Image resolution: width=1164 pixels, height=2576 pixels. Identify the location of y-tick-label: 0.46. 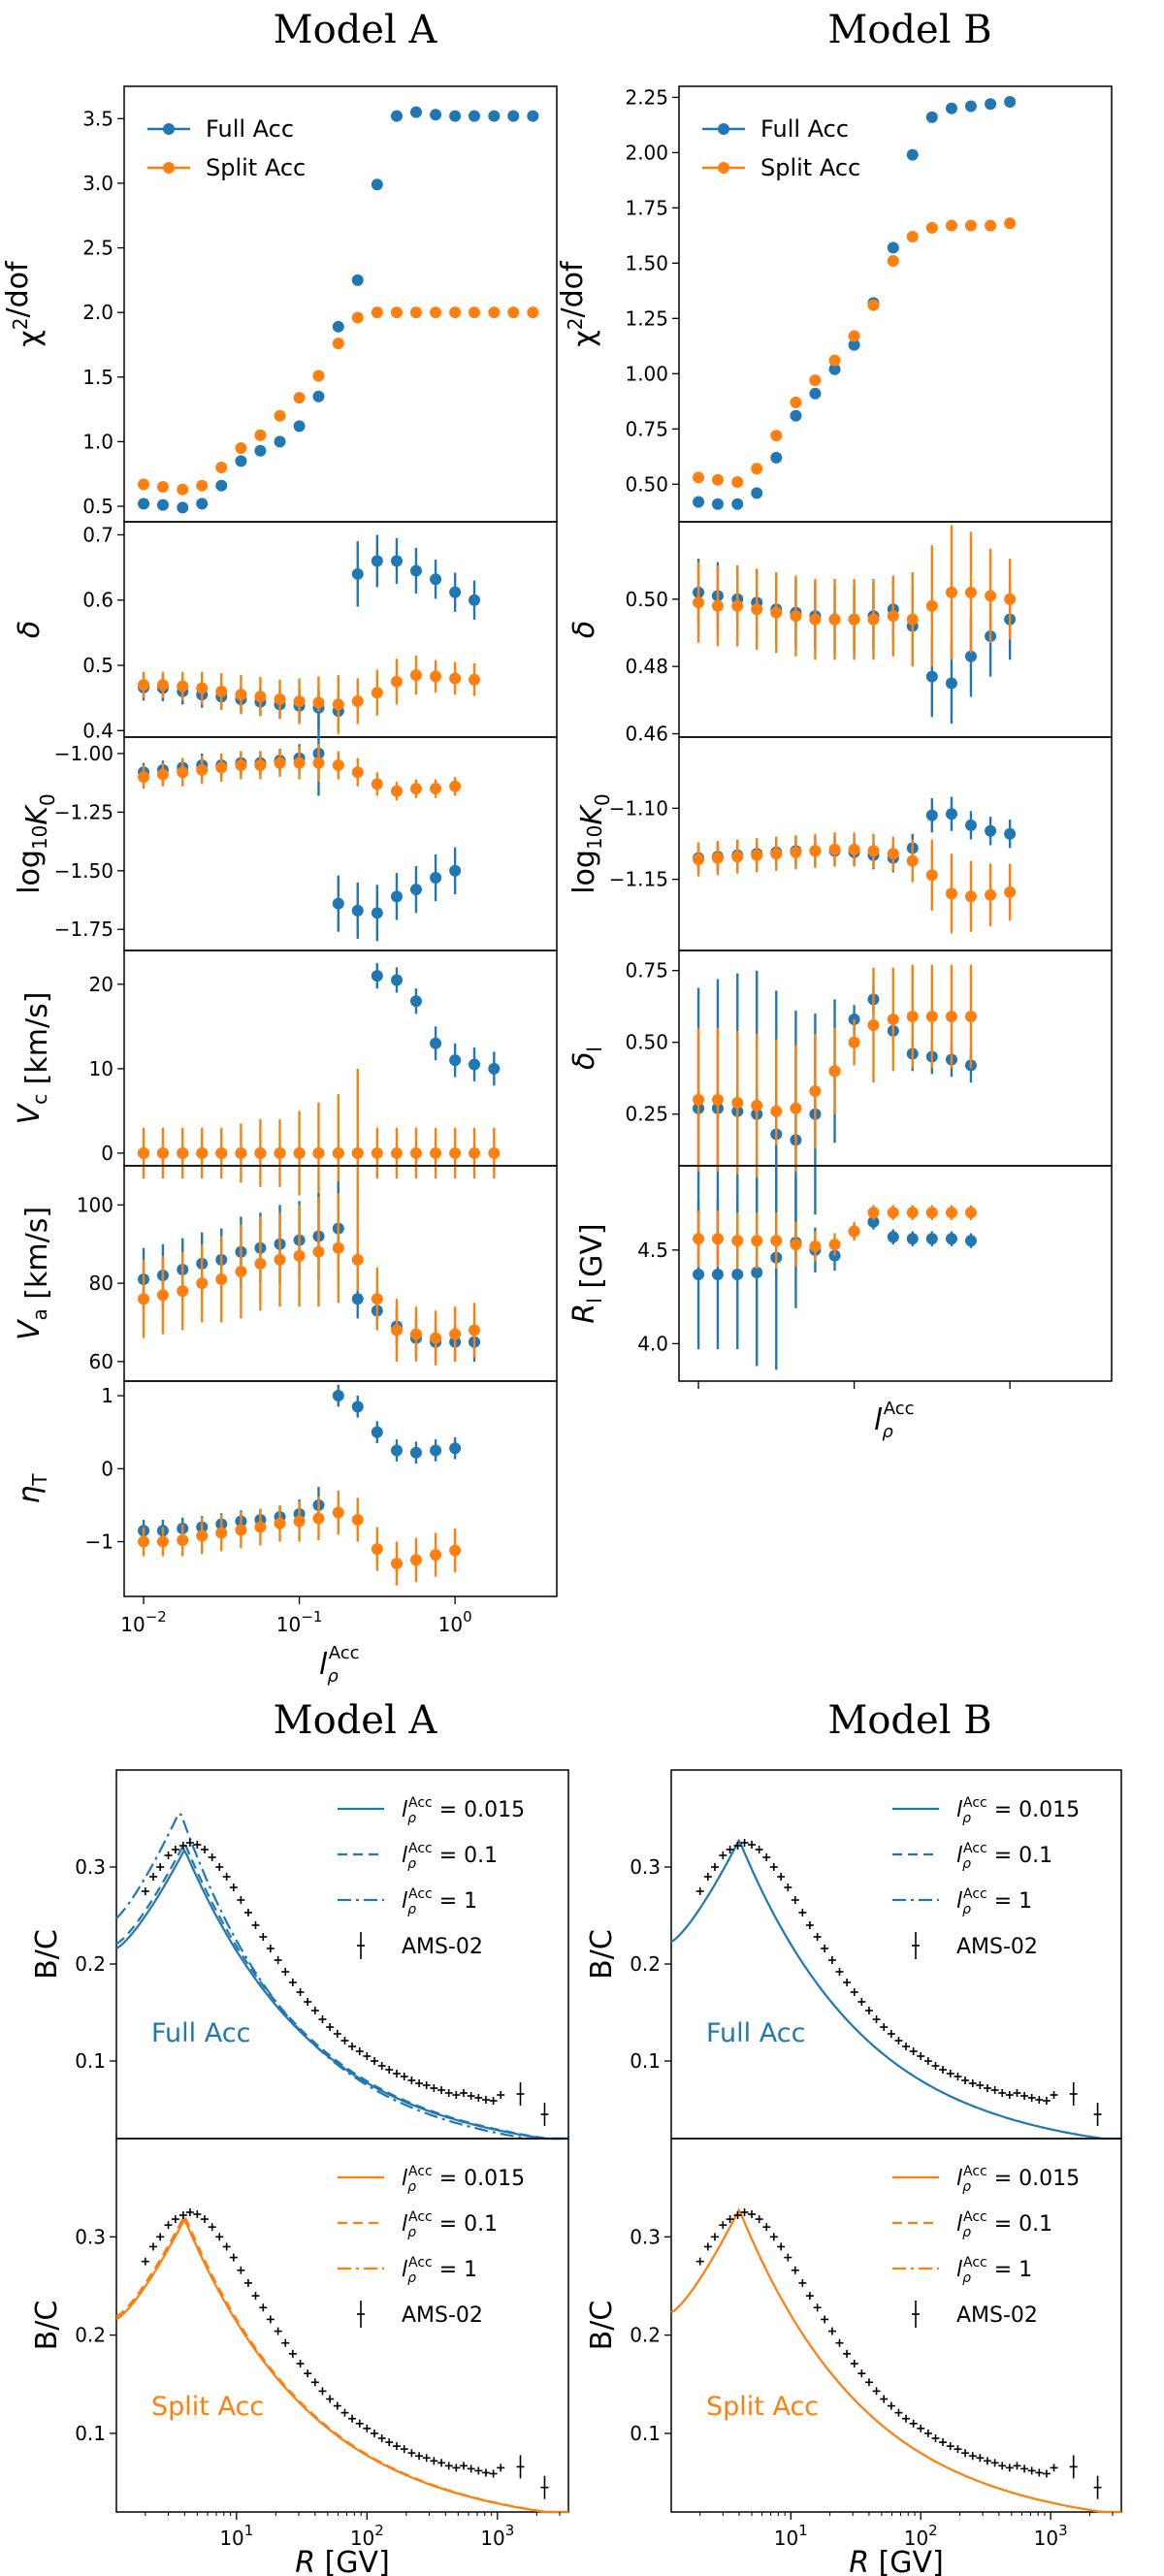
(646, 734).